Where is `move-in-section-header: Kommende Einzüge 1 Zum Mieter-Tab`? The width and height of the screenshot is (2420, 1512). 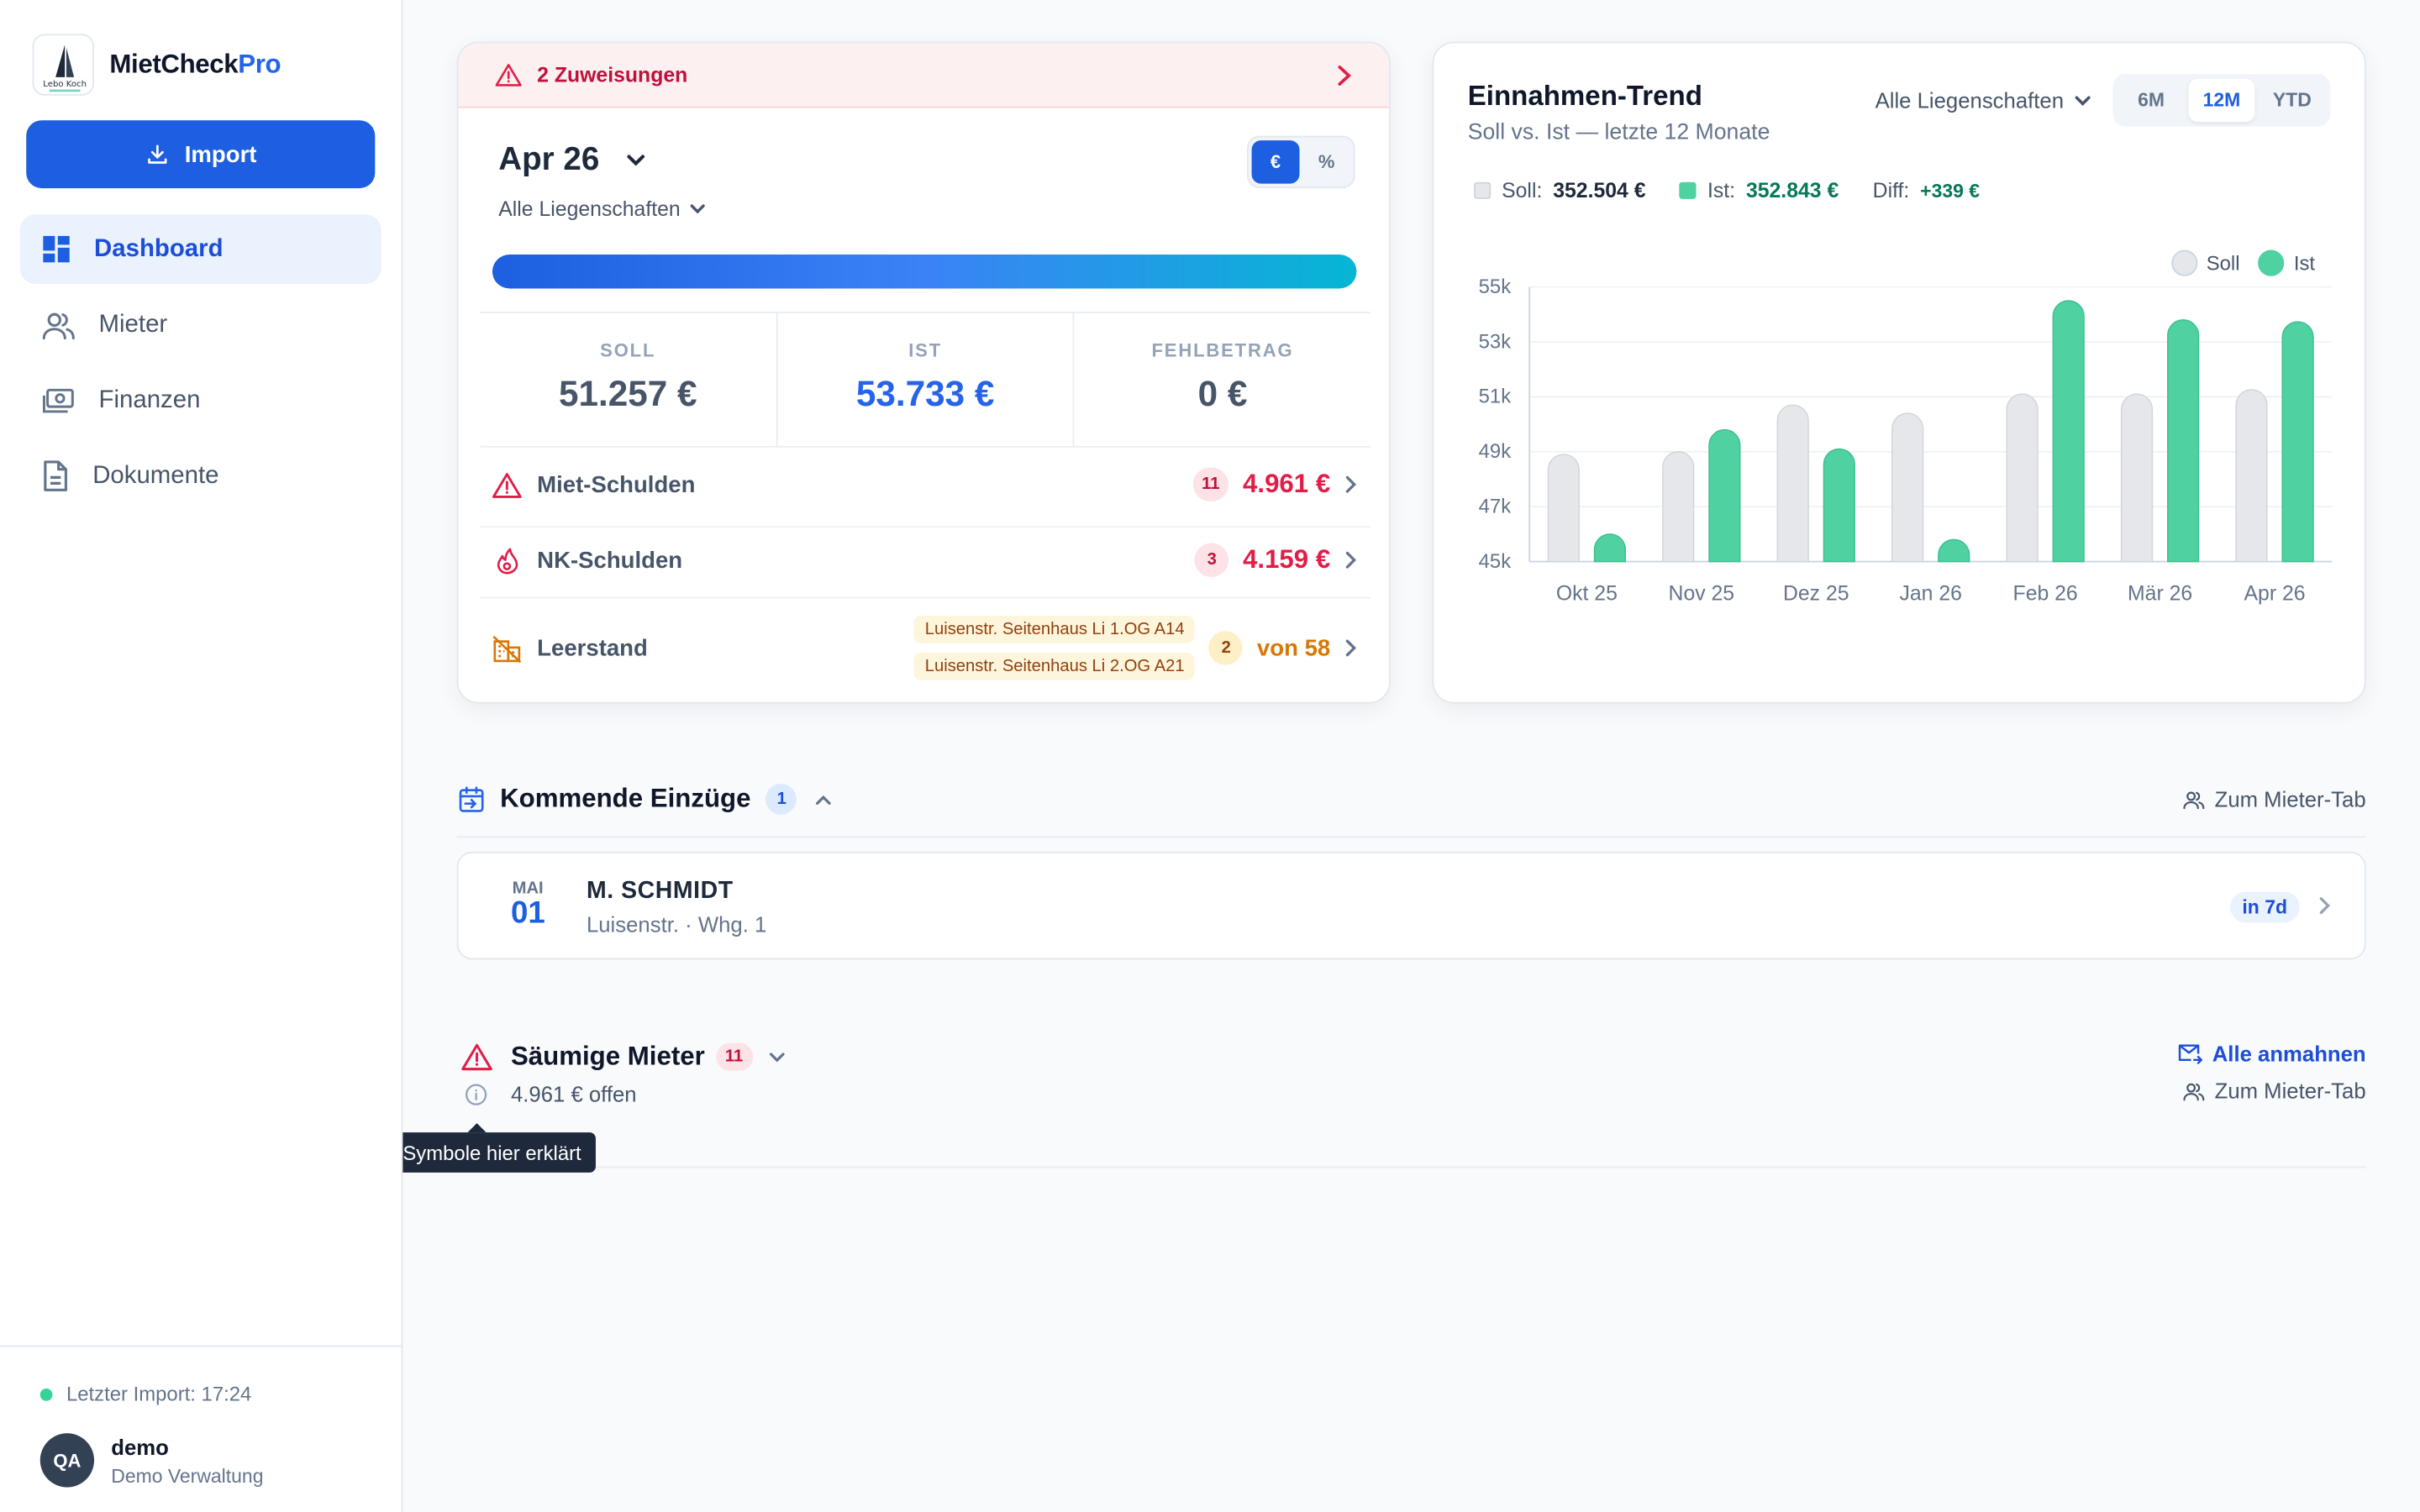
move-in-section-header: Kommende Einzüge 1 Zum Mieter-Tab is located at coordinates (1411, 799).